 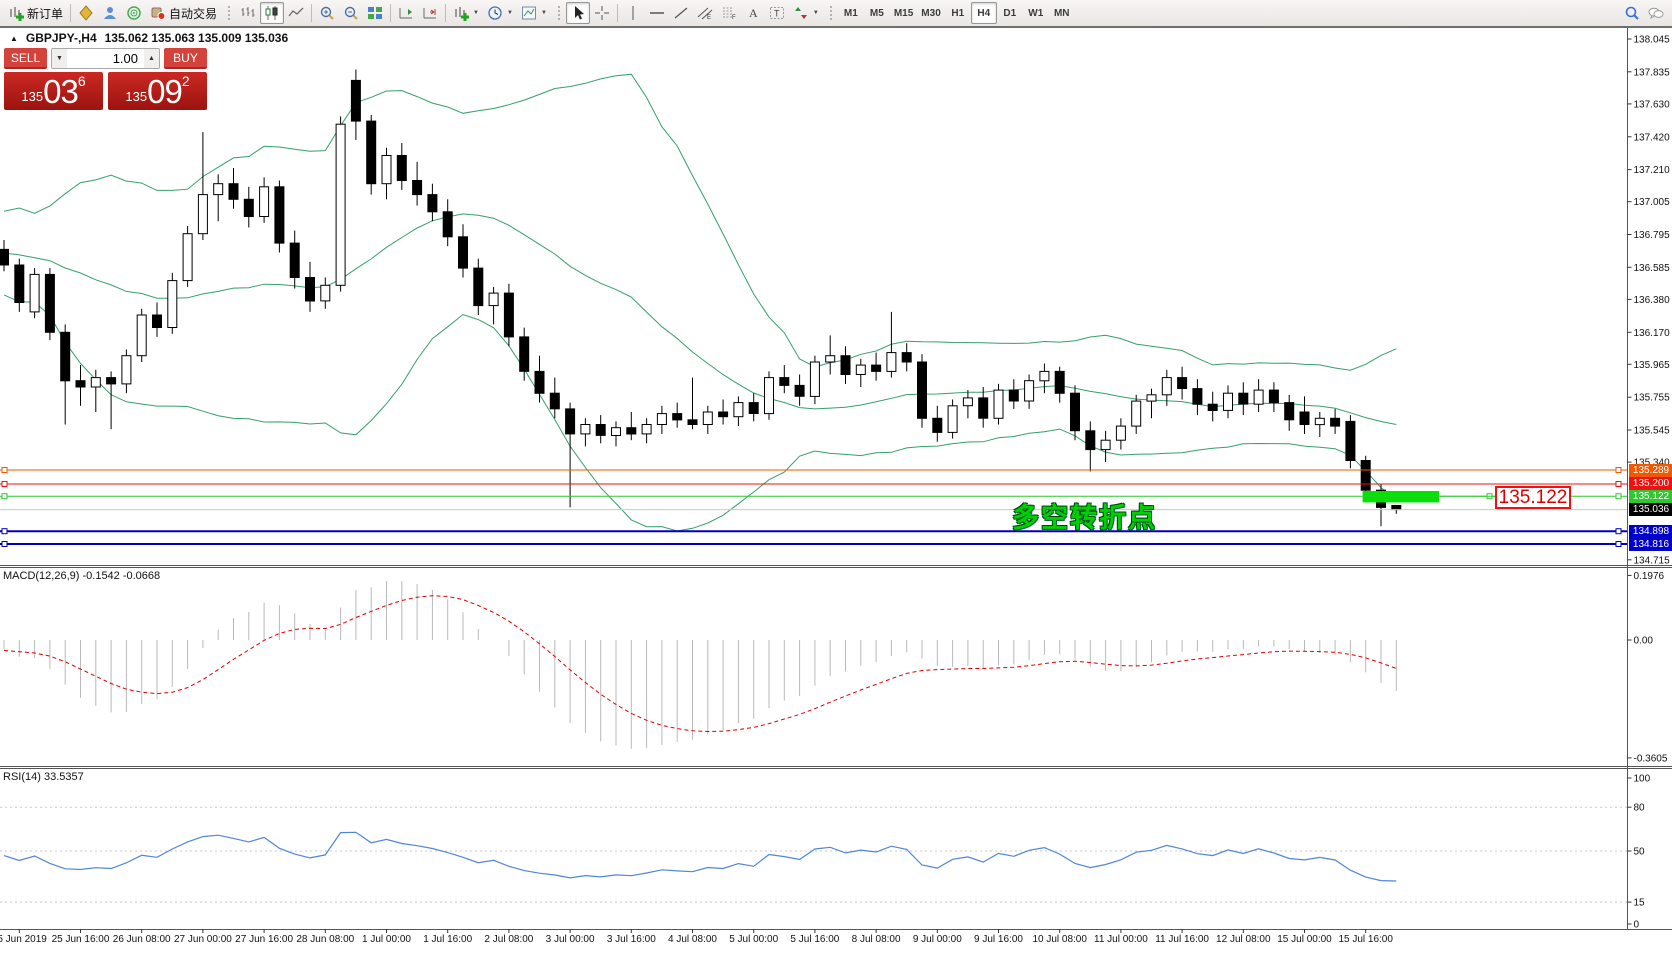 What do you see at coordinates (82, 576) in the screenshot?
I see `macd-pane-label: MACD(12,26,9) -0.1542 -0.0668` at bounding box center [82, 576].